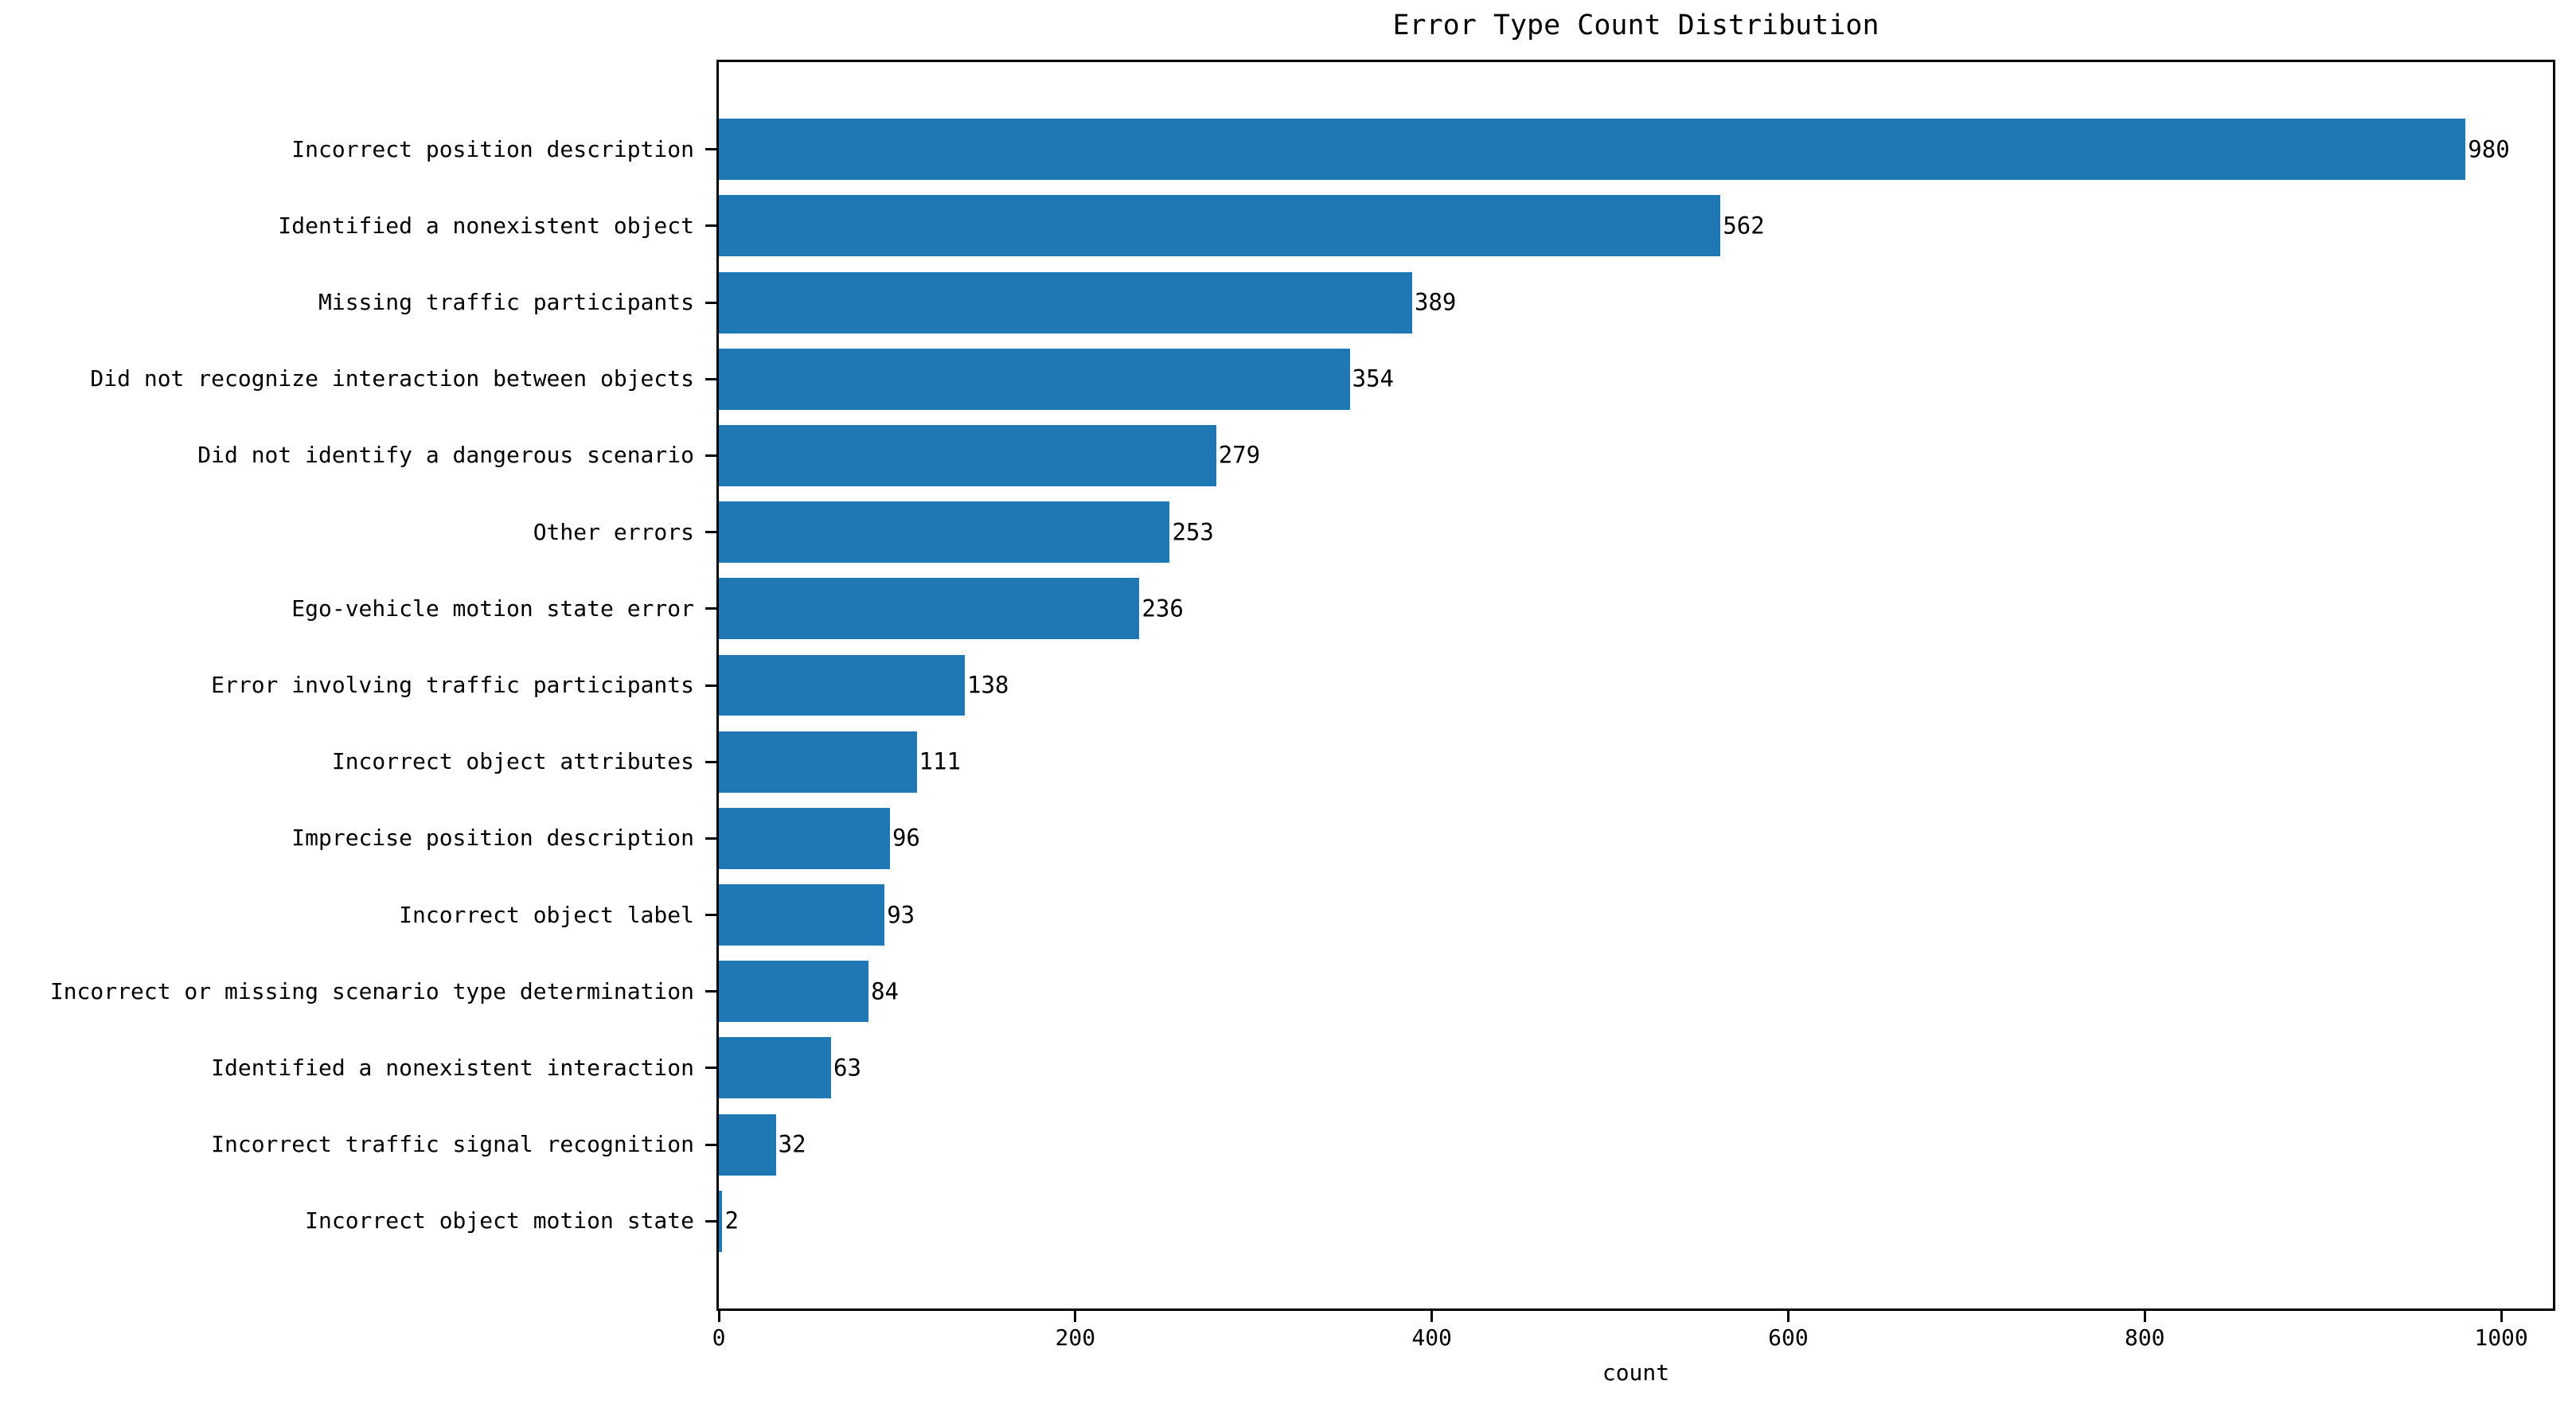 This screenshot has height=1404, width=2576. Describe the element at coordinates (452, 1144) in the screenshot. I see `y-tick-label: Incorrect traffic signal recognition` at that location.